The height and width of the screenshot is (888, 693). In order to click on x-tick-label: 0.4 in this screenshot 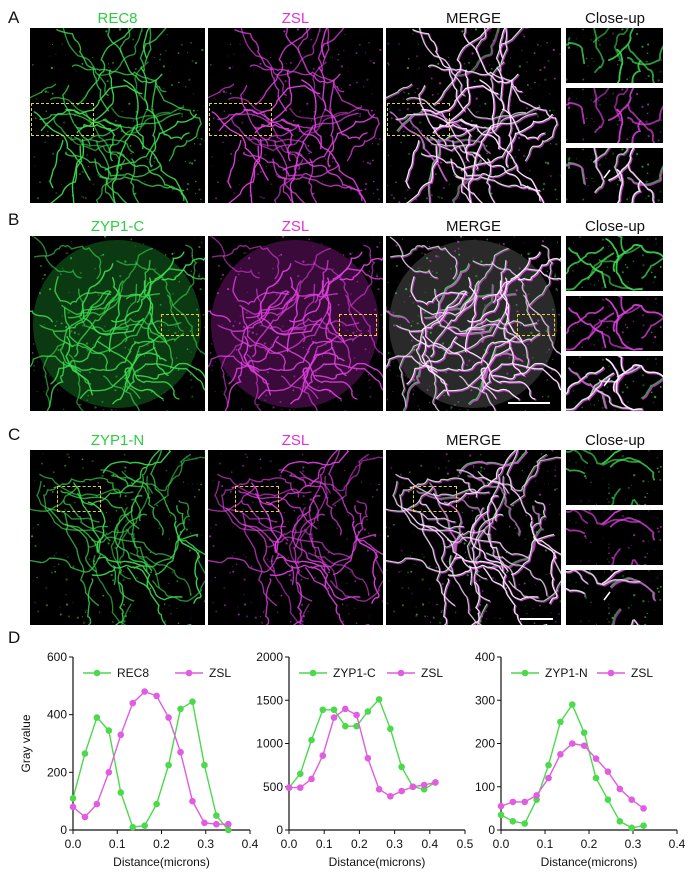, I will do `click(677, 844)`.